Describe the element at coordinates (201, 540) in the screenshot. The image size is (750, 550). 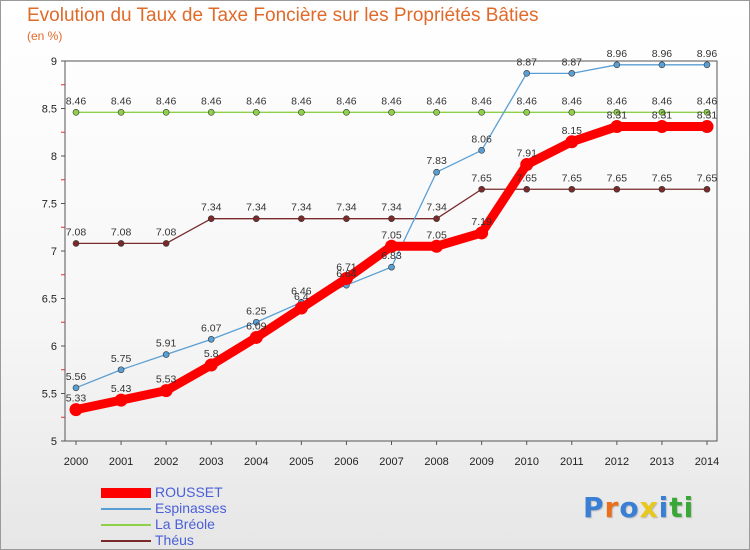
I see `legend-item-theus: Théus` at that location.